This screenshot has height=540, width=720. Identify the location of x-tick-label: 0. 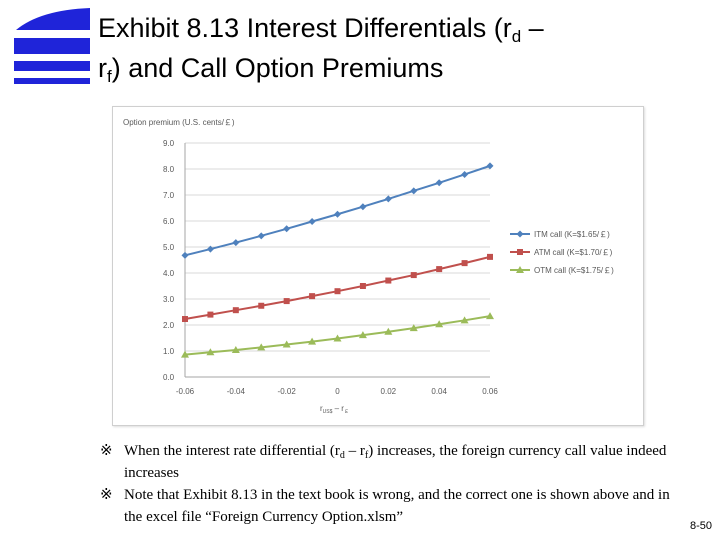
(337, 391).